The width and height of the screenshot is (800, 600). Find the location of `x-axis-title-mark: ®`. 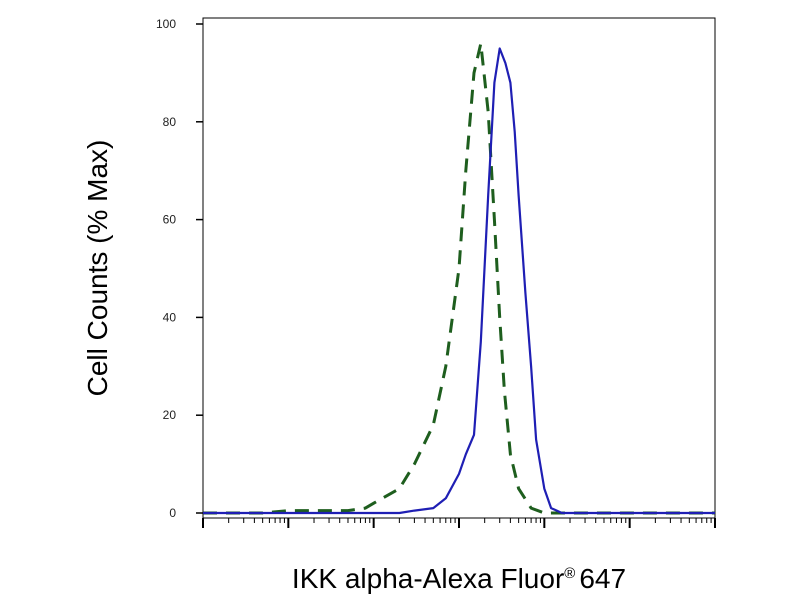

x-axis-title-mark: ® is located at coordinates (569, 573).